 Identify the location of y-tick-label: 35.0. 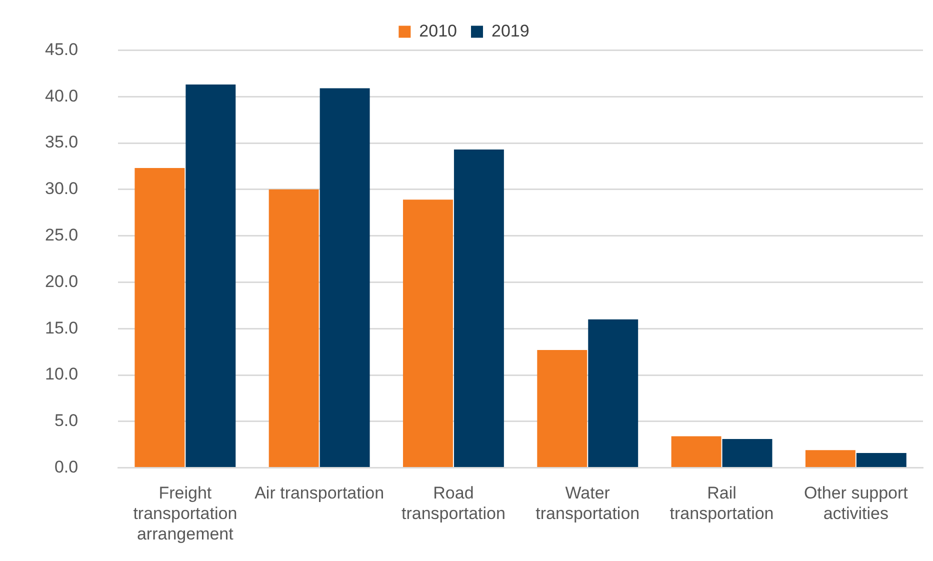
(61, 142).